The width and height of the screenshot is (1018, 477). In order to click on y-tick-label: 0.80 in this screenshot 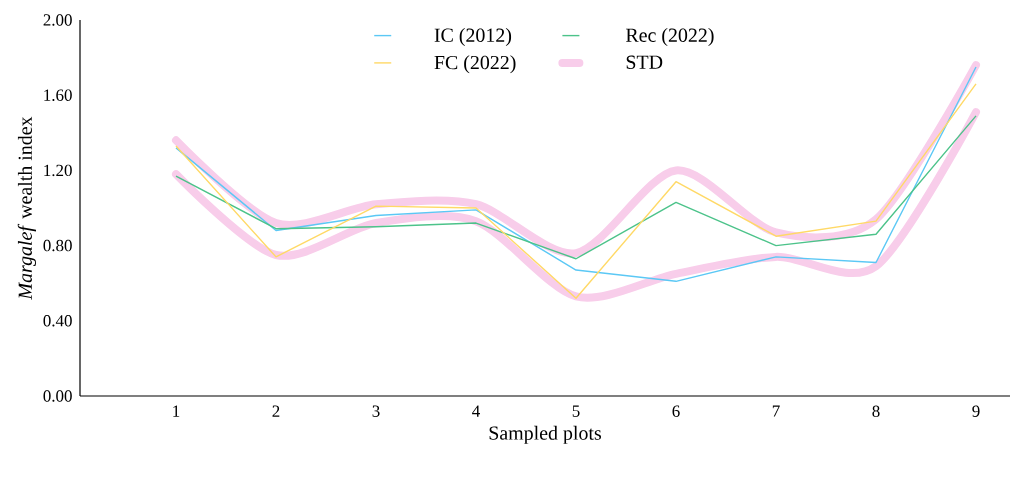, I will do `click(57, 245)`.